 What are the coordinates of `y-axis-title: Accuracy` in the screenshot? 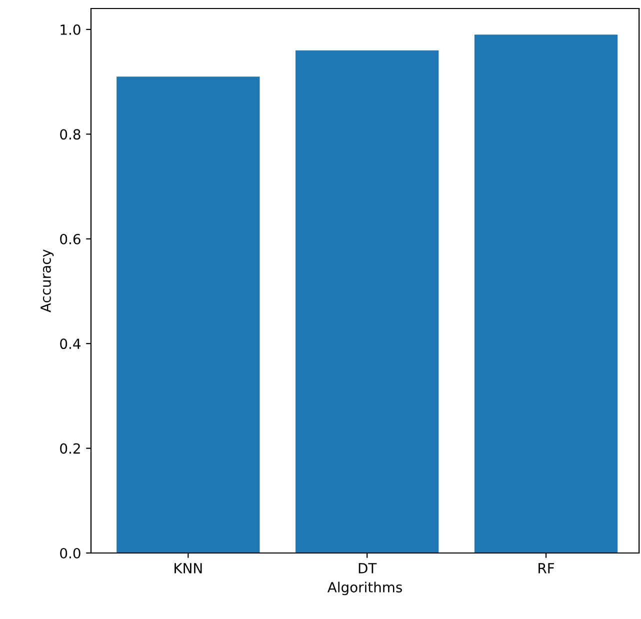 It's located at (47, 280).